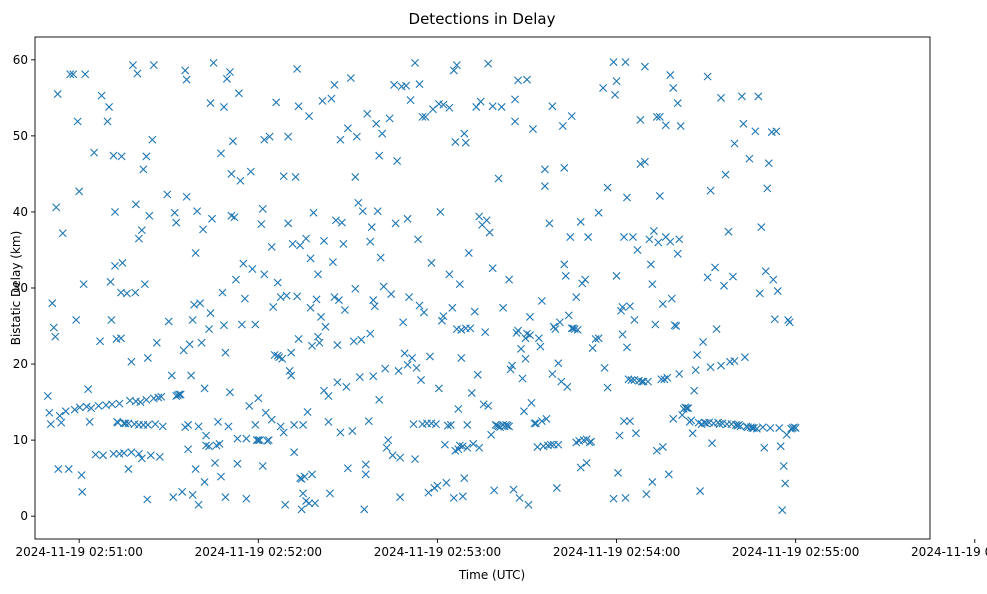 Image resolution: width=987 pixels, height=594 pixels. I want to click on x-tick-label: 2024-11-19 02:53:00, so click(437, 552).